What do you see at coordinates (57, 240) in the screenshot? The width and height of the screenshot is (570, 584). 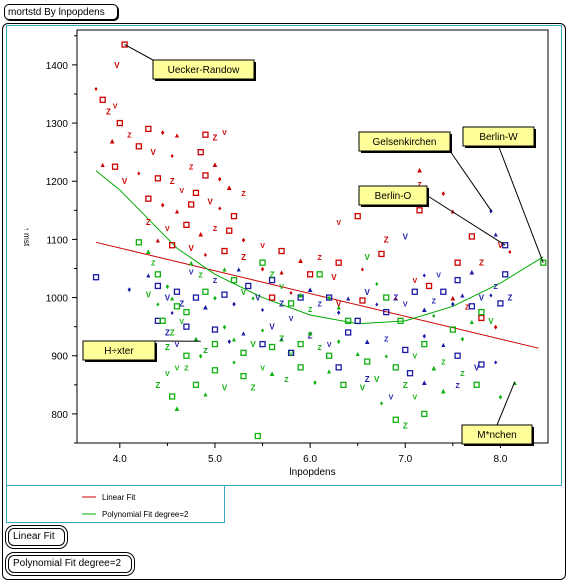 I see `y-tick-label: 1100` at bounding box center [57, 240].